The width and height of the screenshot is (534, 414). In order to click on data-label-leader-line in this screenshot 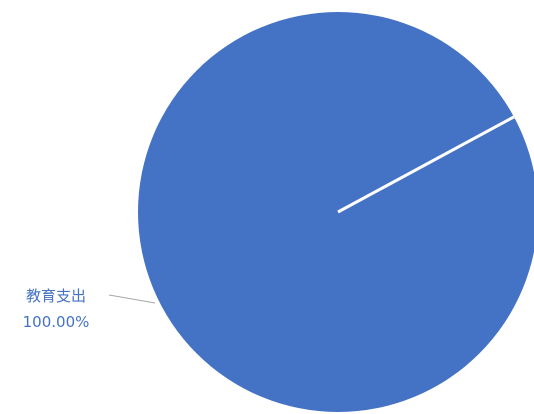, I will do `click(132, 299)`.